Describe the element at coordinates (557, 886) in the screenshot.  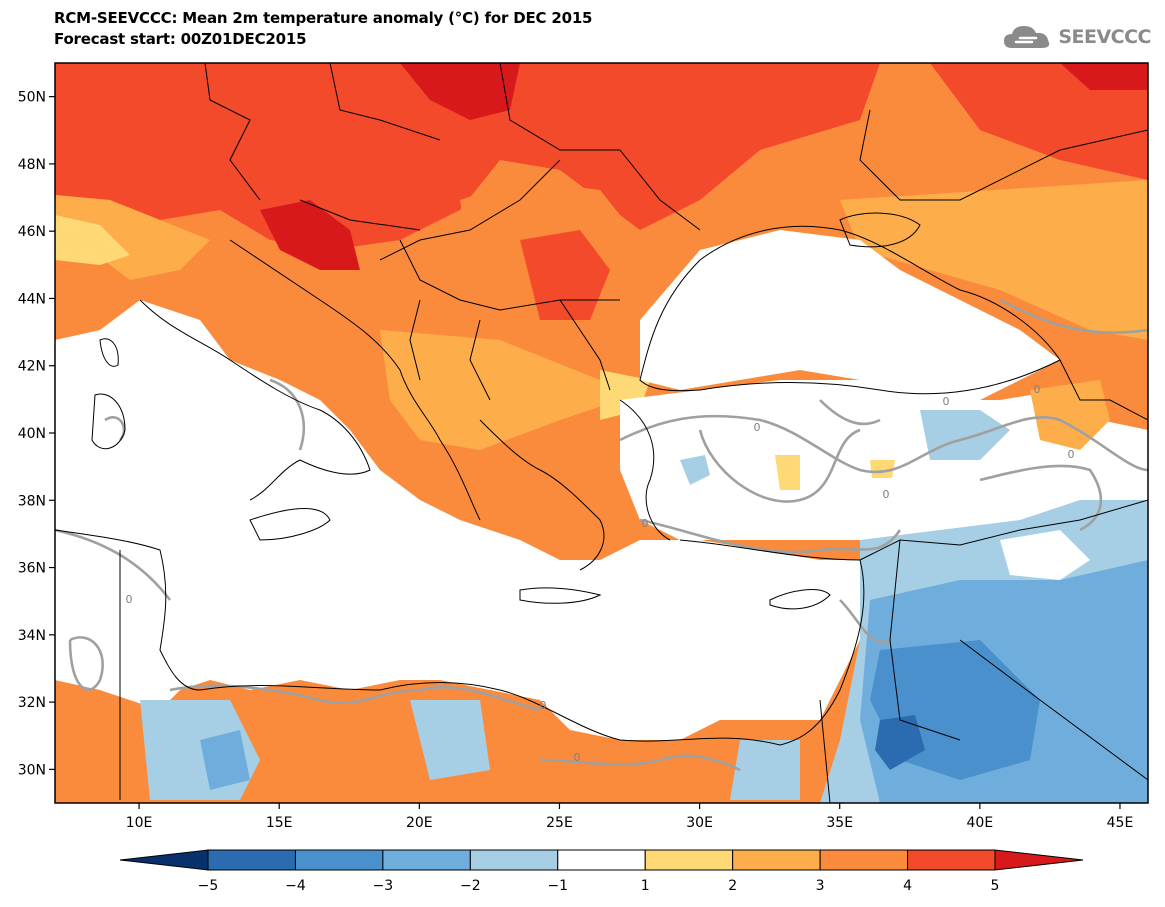
I see `colorbar-label: −1` at that location.